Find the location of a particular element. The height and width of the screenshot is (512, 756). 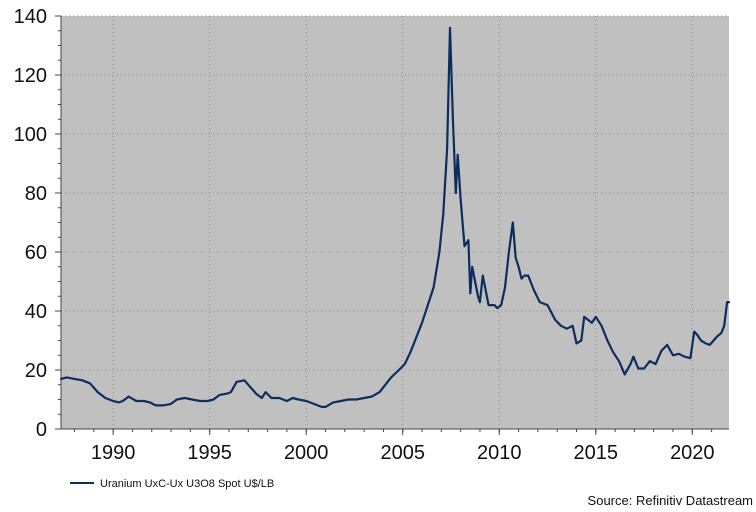

x-axis-tick-labels: 1990 1995 2000 2005 2010 2015 2020 is located at coordinates (403, 453).